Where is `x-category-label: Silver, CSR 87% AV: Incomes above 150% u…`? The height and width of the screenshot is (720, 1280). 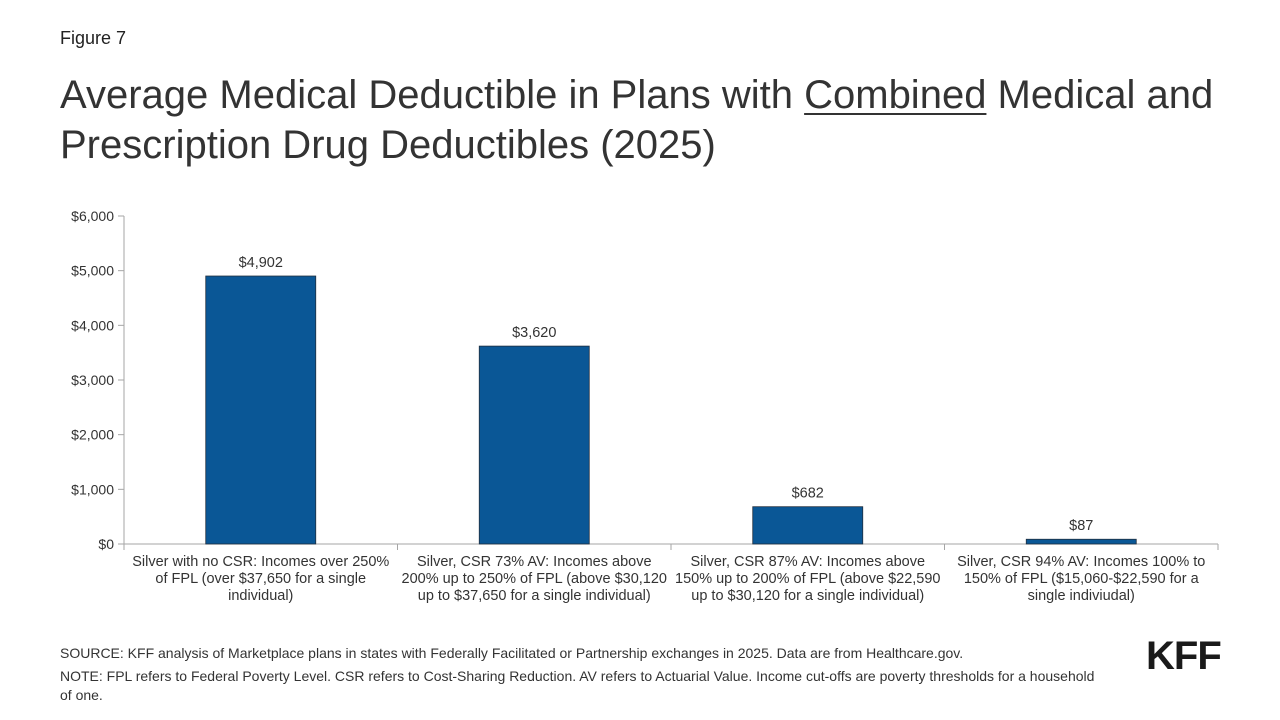 x-category-label: Silver, CSR 87% AV: Incomes above 150% u… is located at coordinates (808, 579).